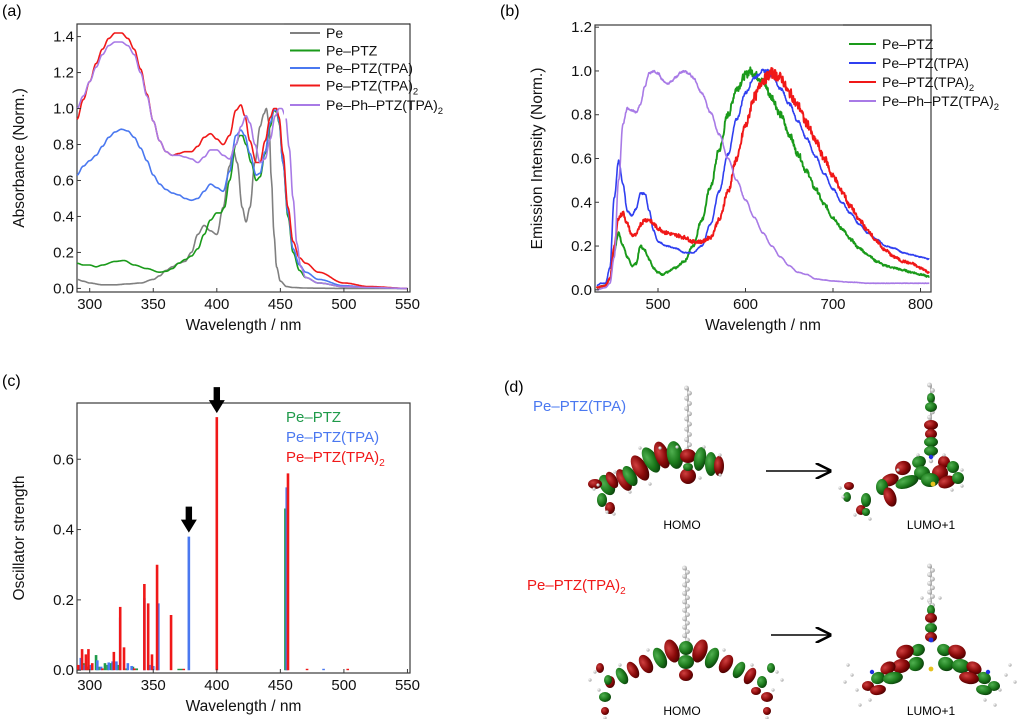 The width and height of the screenshot is (1024, 719). I want to click on series-line-pe, so click(242, 198).